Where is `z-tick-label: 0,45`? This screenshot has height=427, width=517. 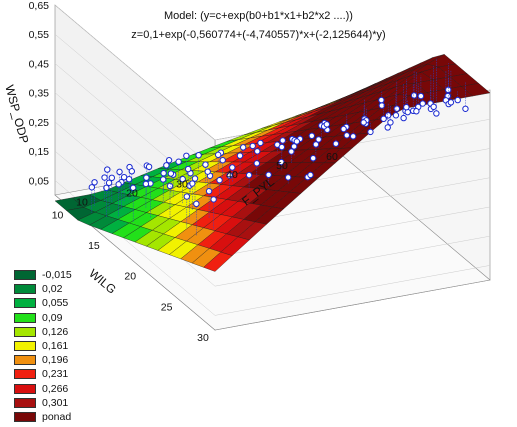
z-tick-label: 0,45 is located at coordinates (39, 64).